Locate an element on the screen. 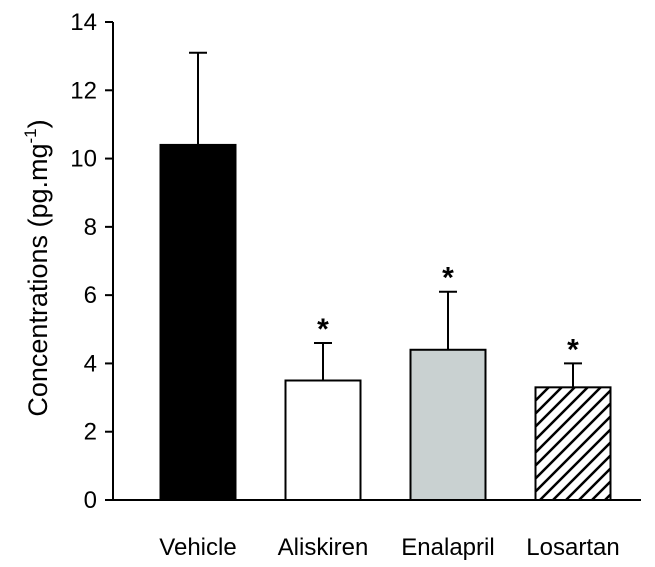 This screenshot has height=567, width=655. y-tick-label: 6 is located at coordinates (90, 295).